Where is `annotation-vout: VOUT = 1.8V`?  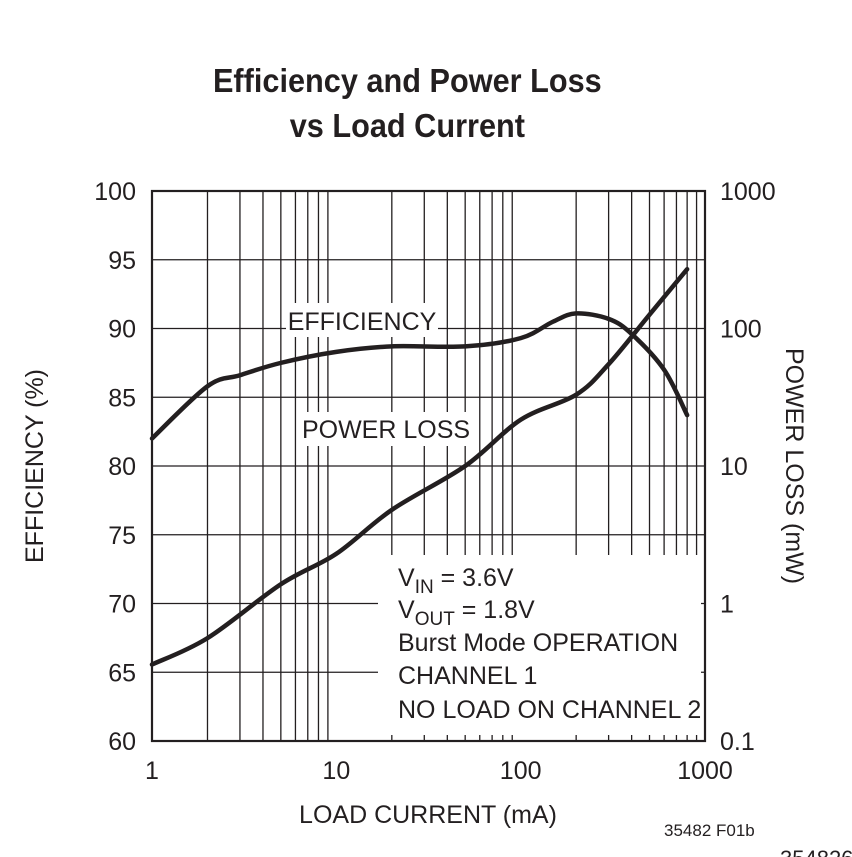
annotation-vout: VOUT = 1.8V is located at coordinates (466, 613).